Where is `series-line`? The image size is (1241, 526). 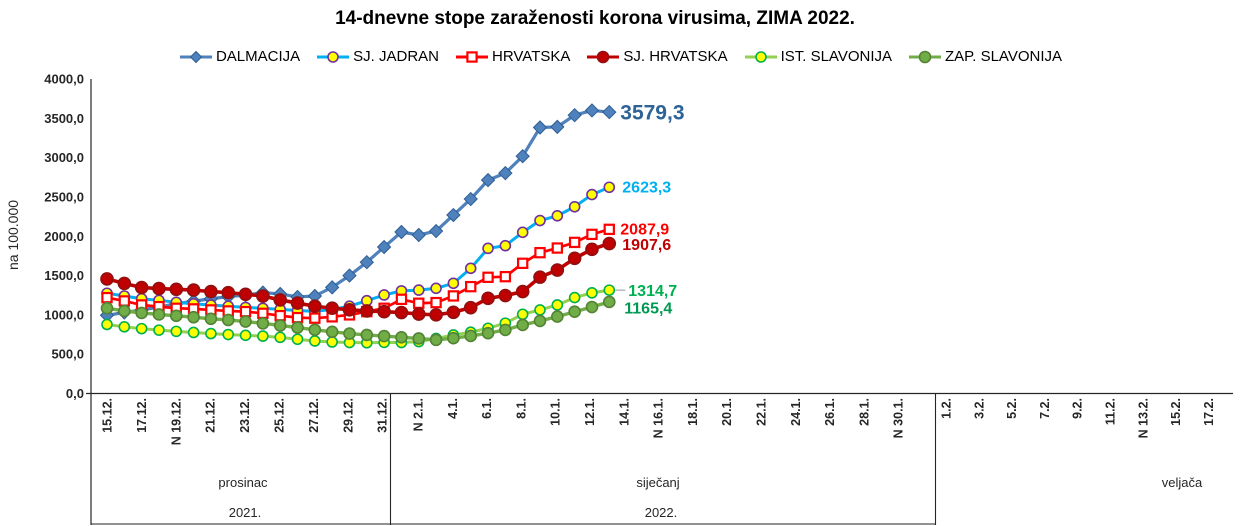 series-line is located at coordinates (358, 249).